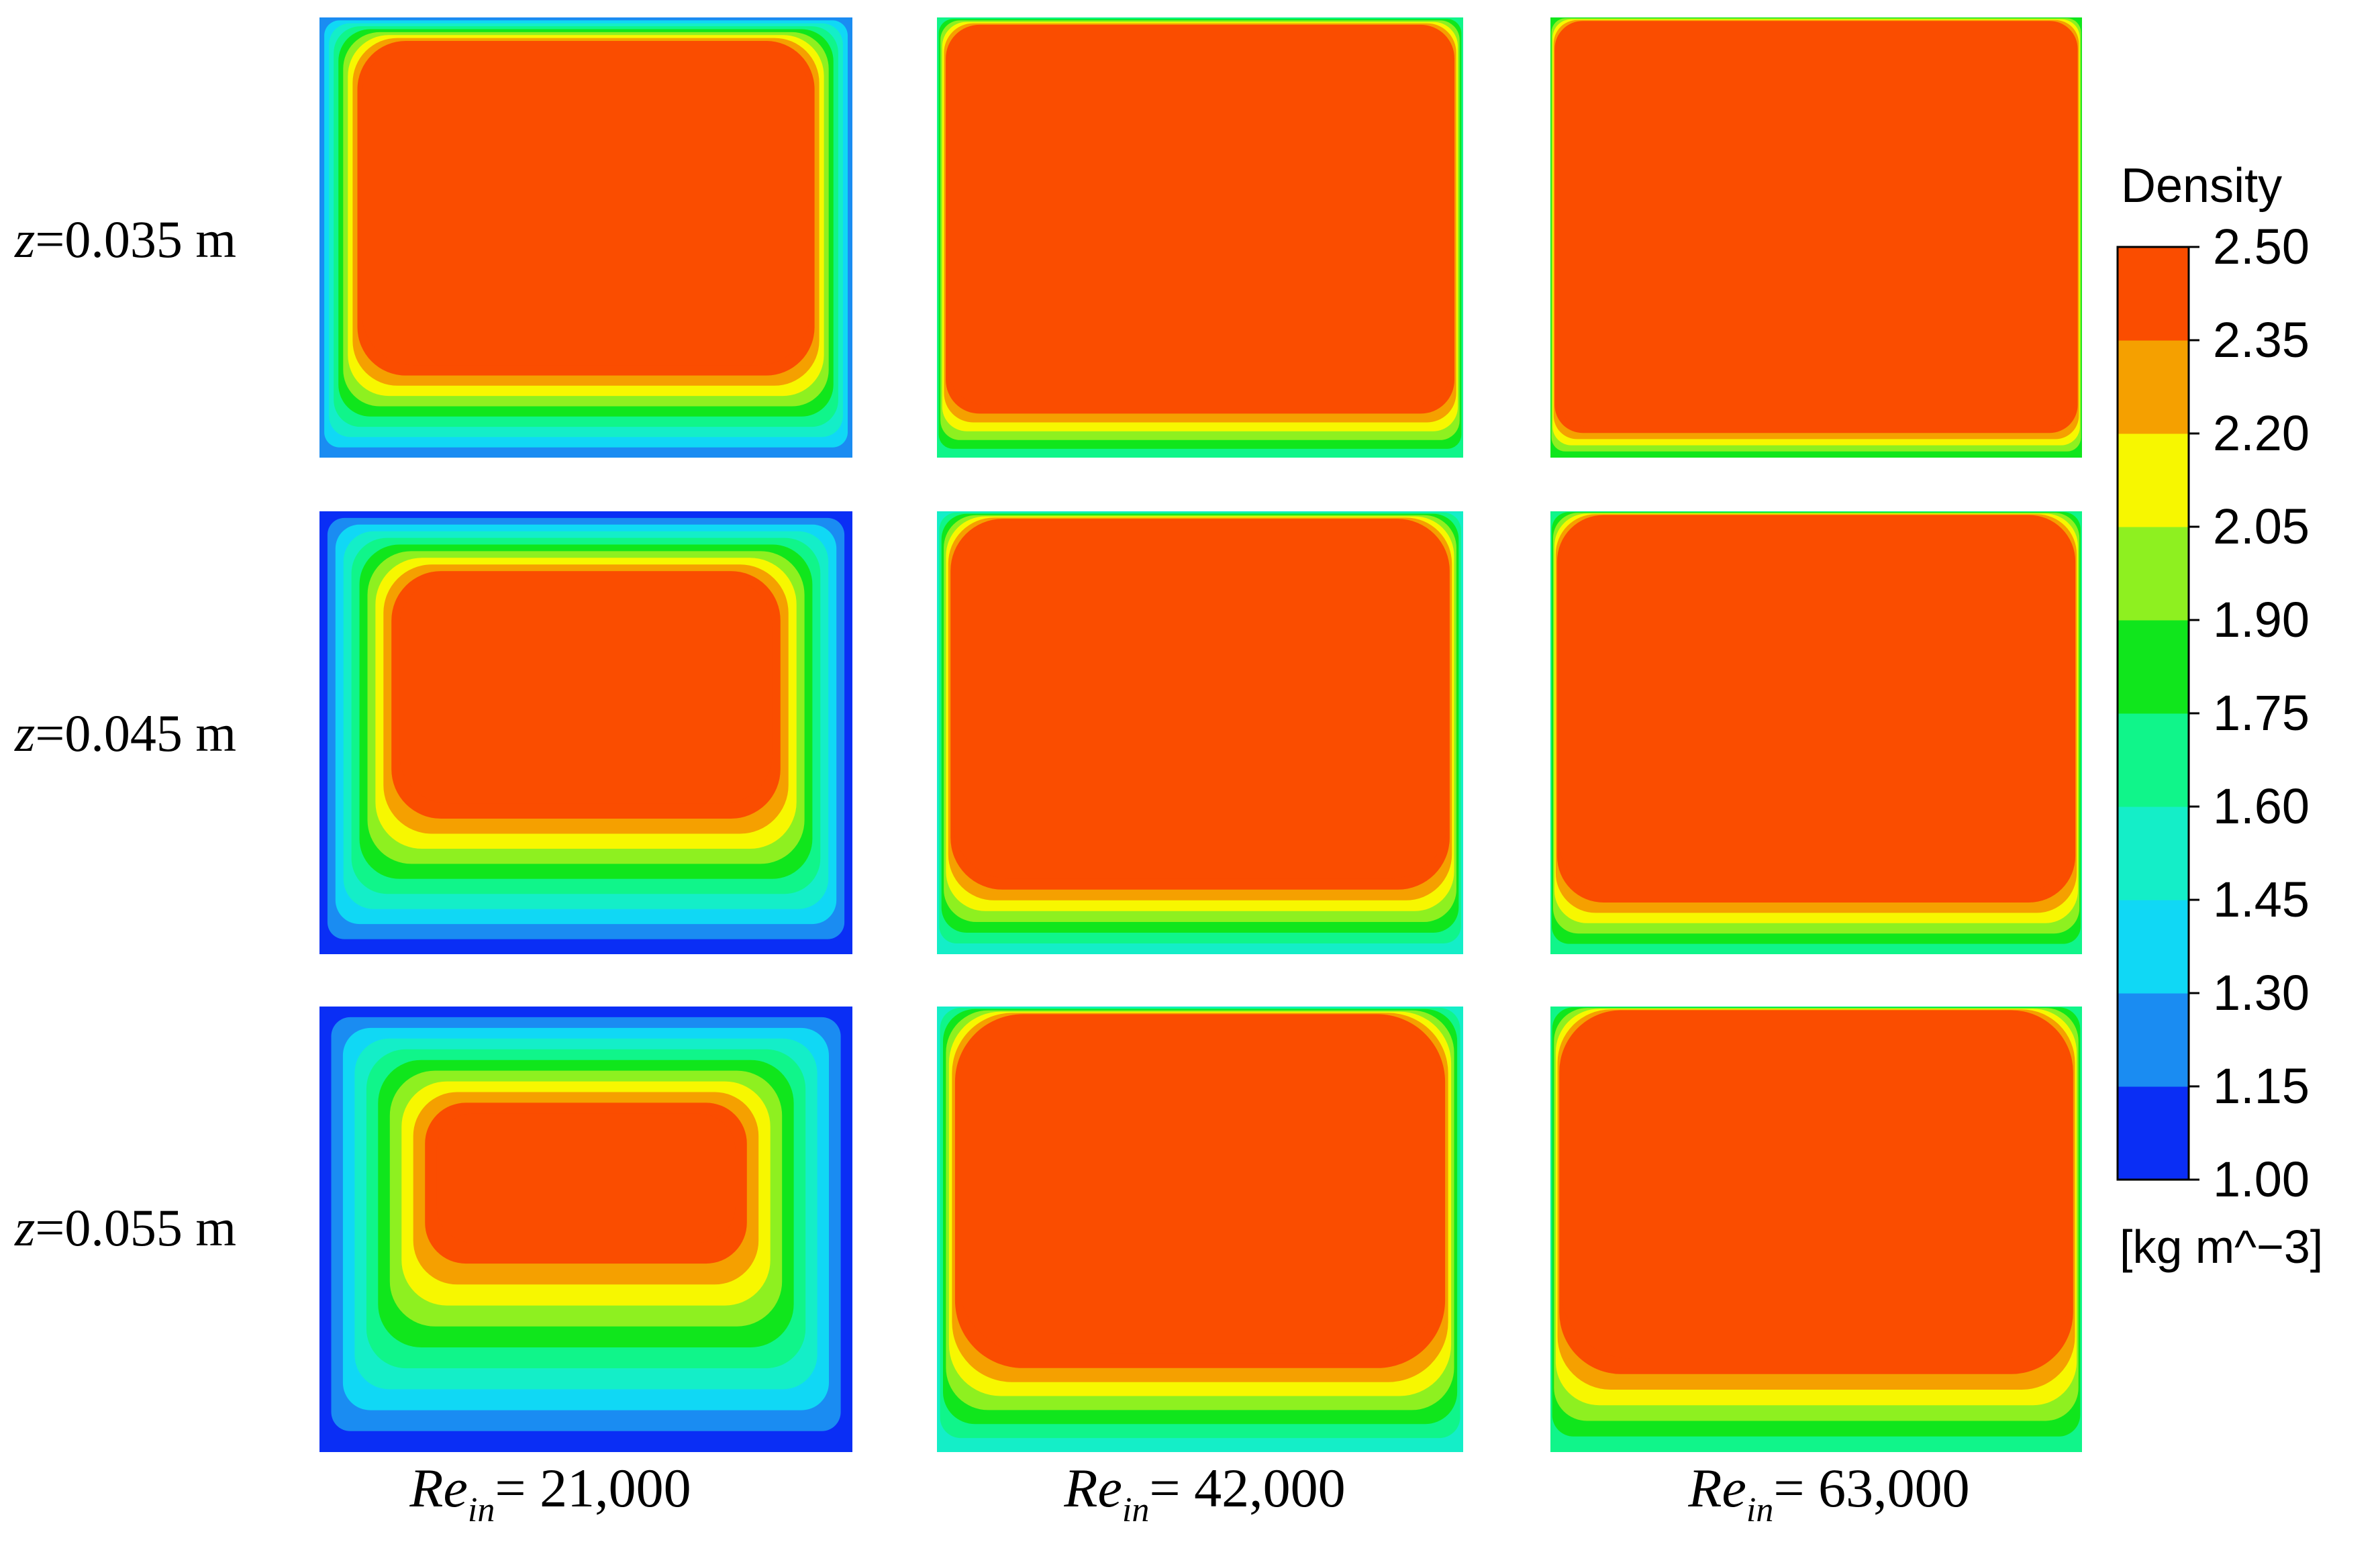 Image resolution: width=2380 pixels, height=1544 pixels. Describe the element at coordinates (2202, 186) in the screenshot. I see `colorbar-title: Density` at that location.